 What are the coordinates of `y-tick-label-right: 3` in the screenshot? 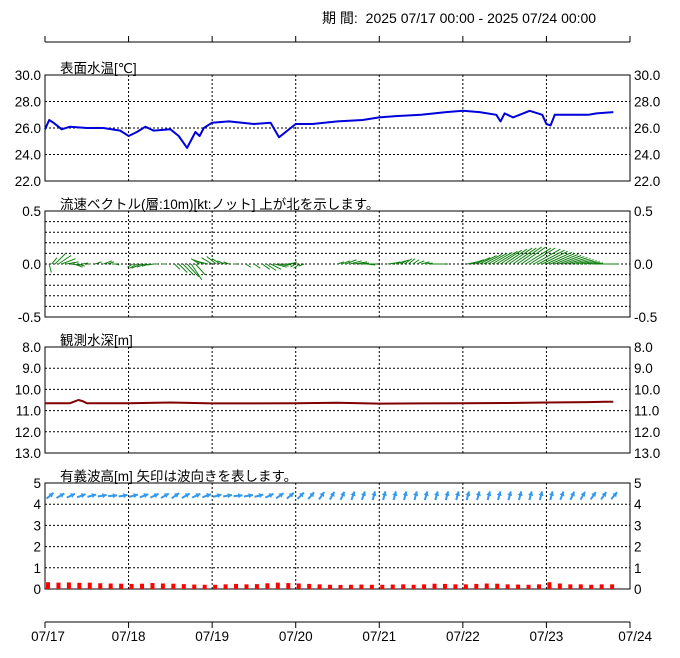 It's located at (638, 525).